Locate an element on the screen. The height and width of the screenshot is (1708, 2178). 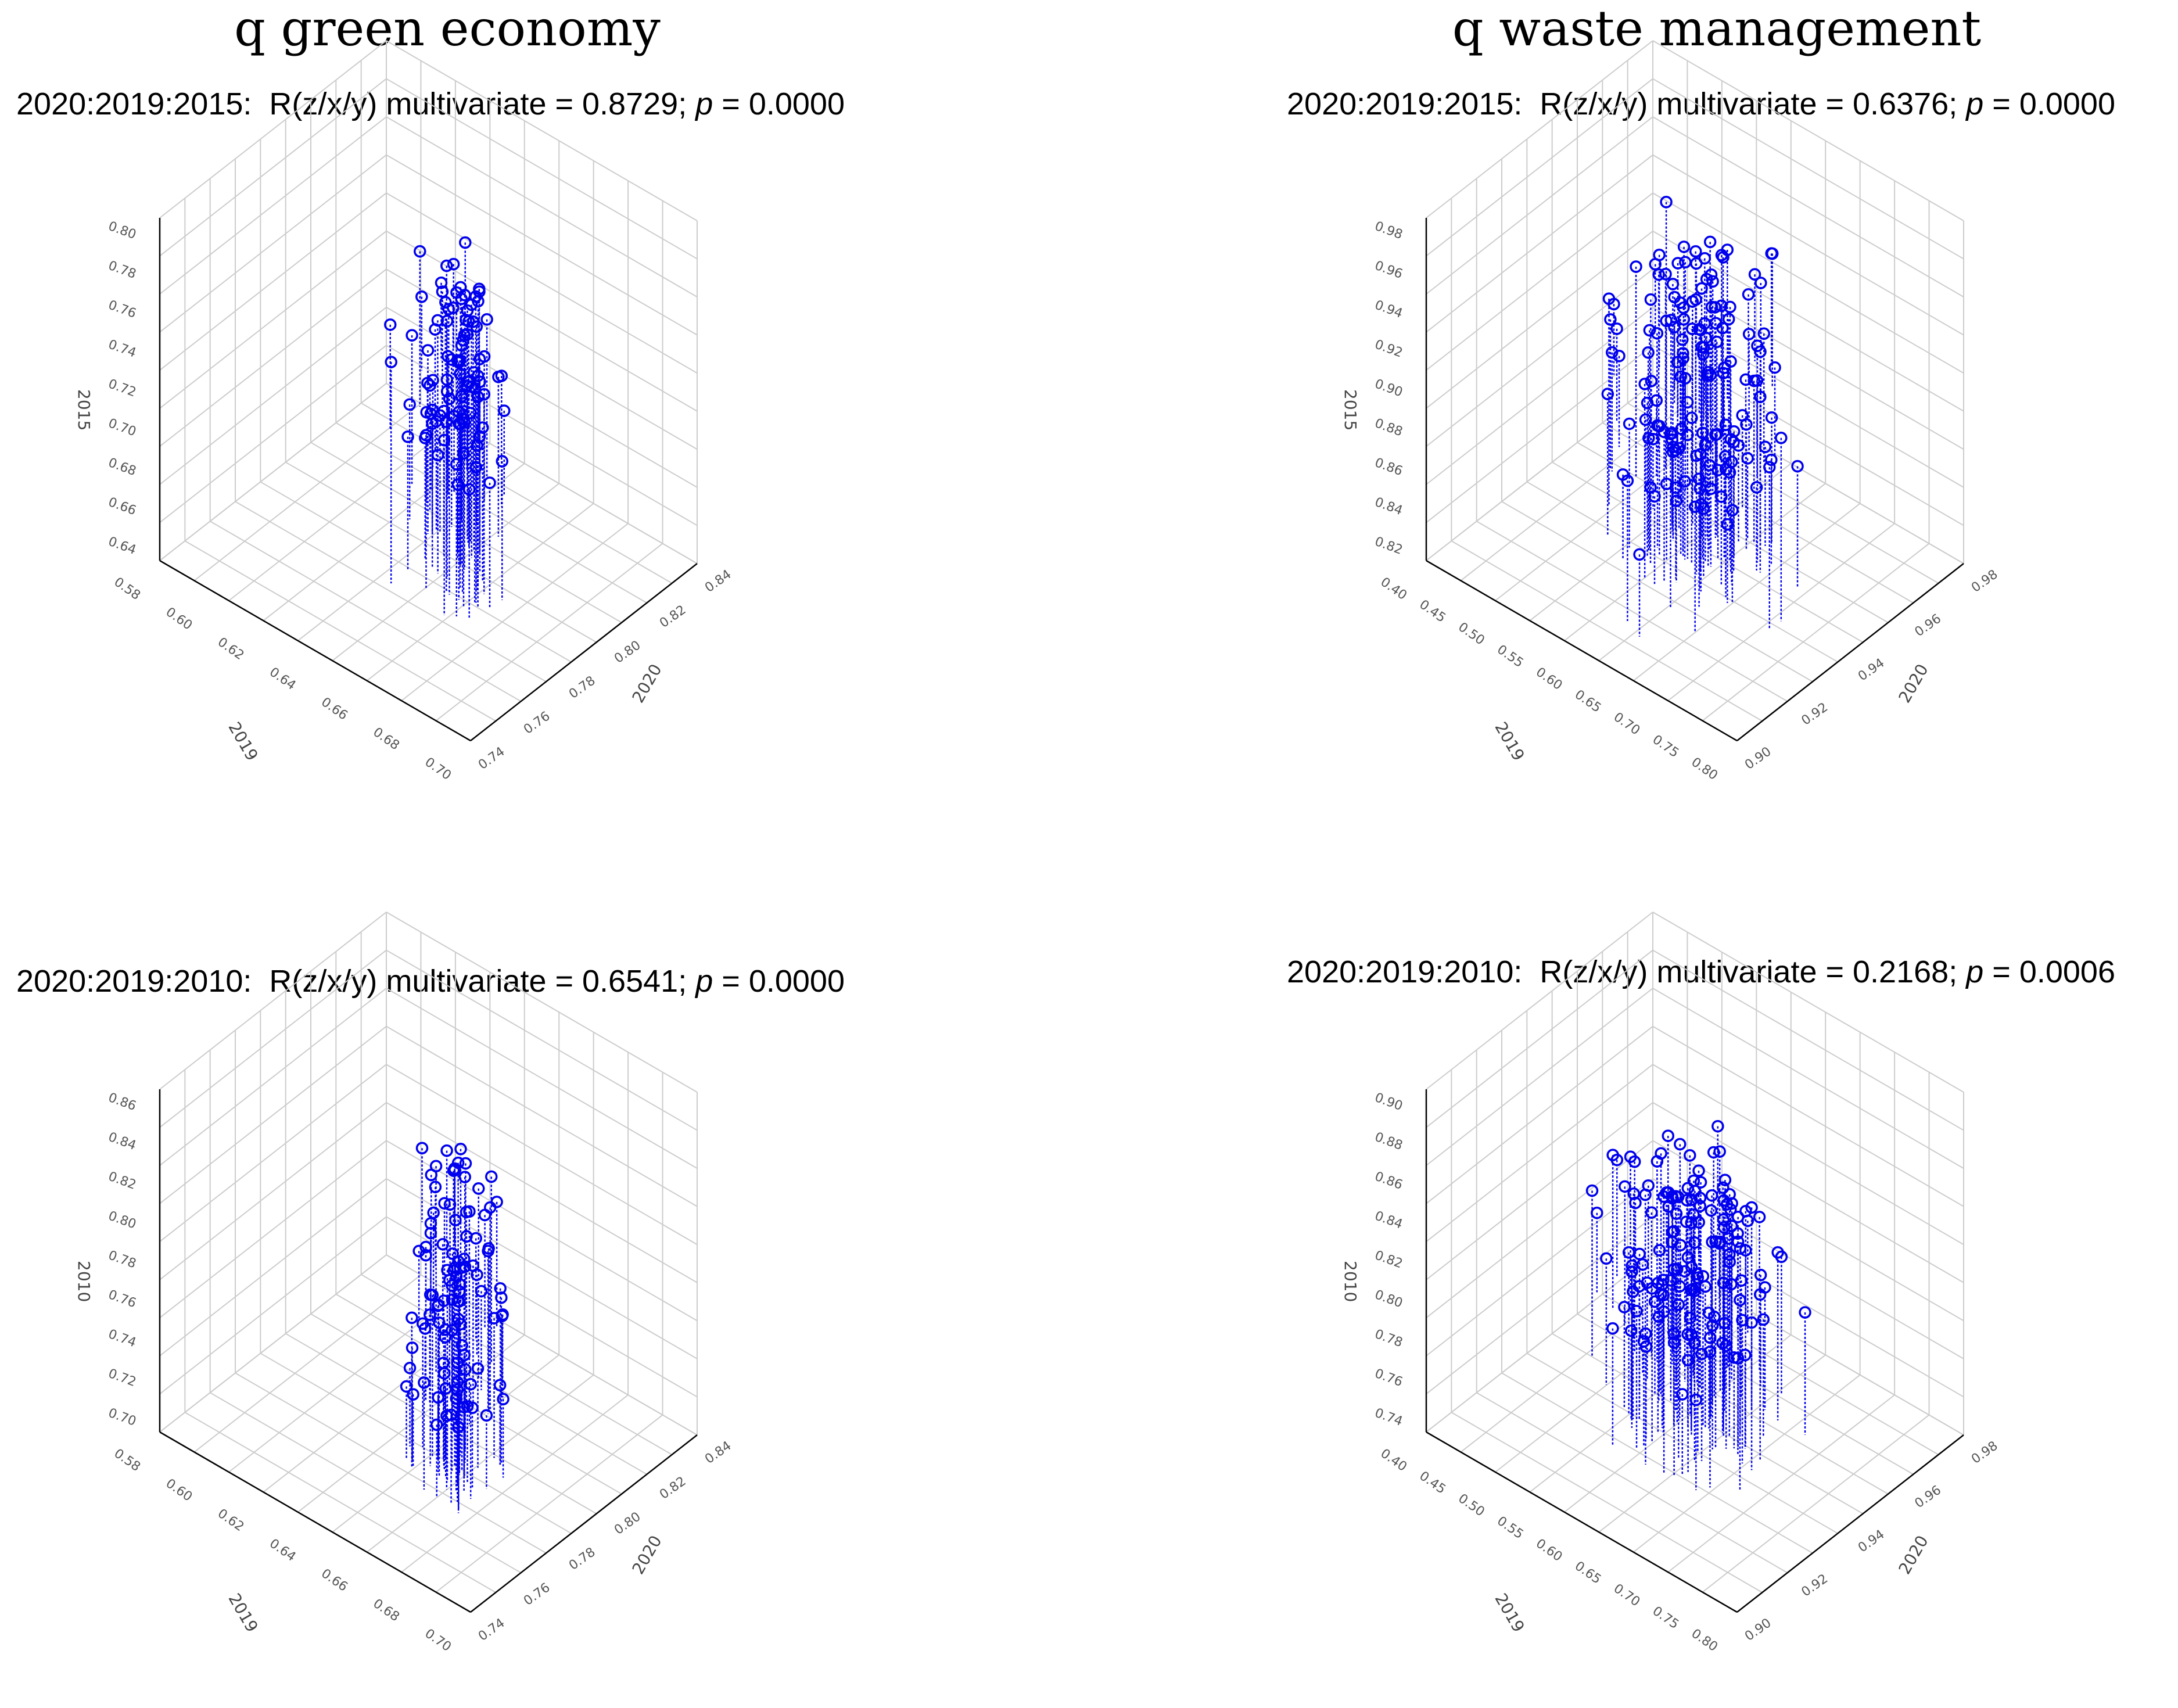
z-tick-label: 0.70 is located at coordinates (122, 427).